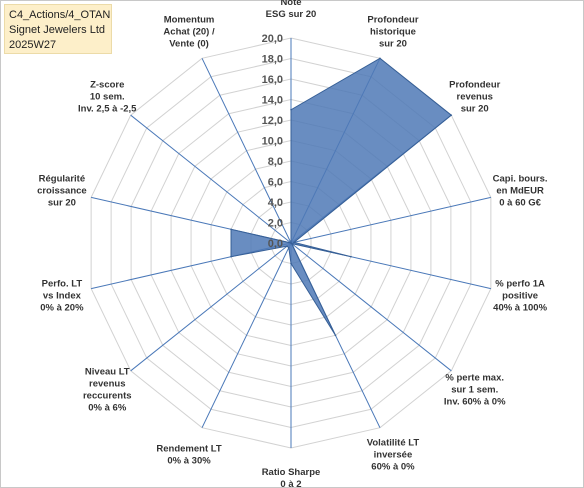  I want to click on header-company: Signet Jewelers Ltd, so click(57, 30).